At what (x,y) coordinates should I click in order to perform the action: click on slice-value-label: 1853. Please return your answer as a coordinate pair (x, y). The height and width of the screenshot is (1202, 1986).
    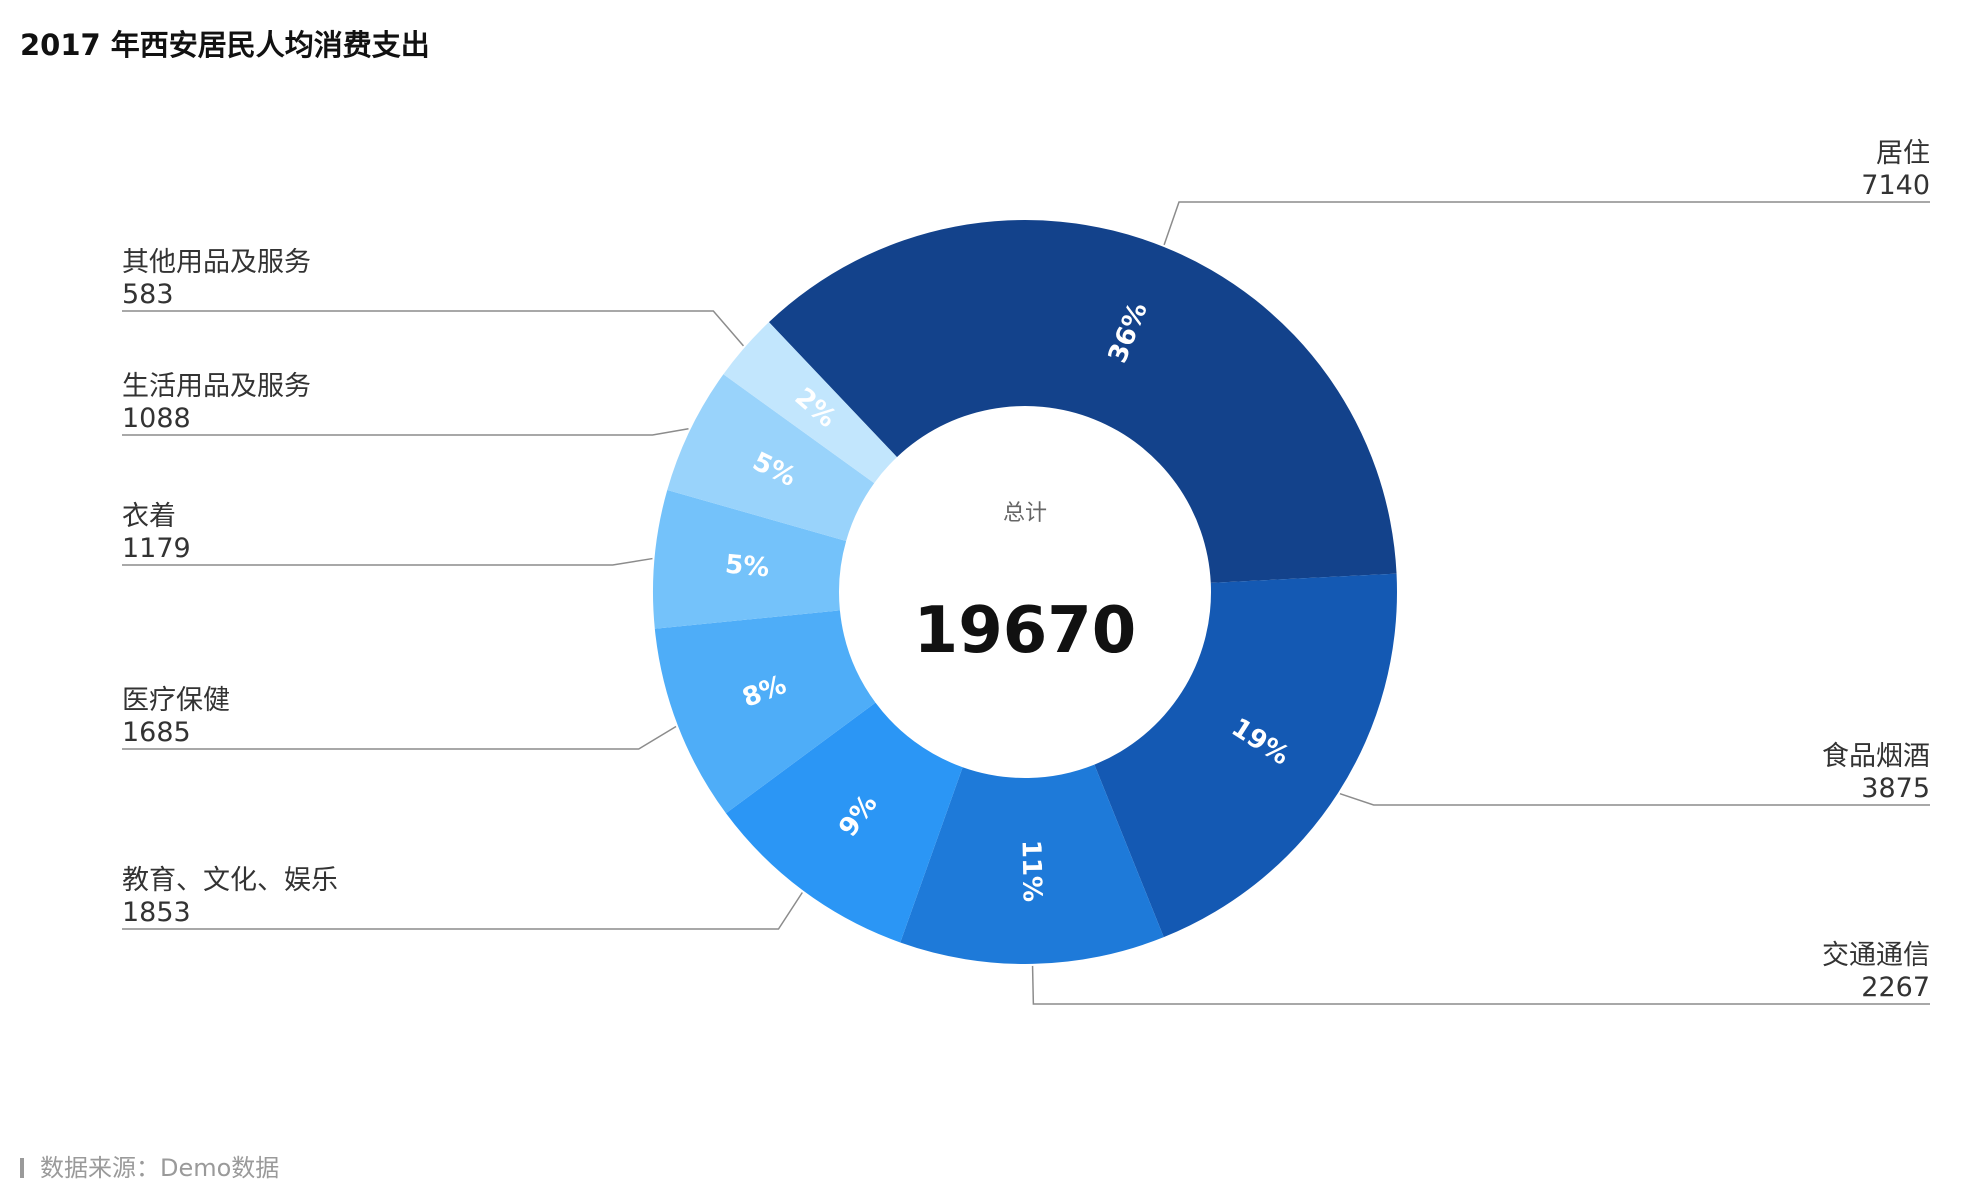
    Looking at the image, I should click on (156, 912).